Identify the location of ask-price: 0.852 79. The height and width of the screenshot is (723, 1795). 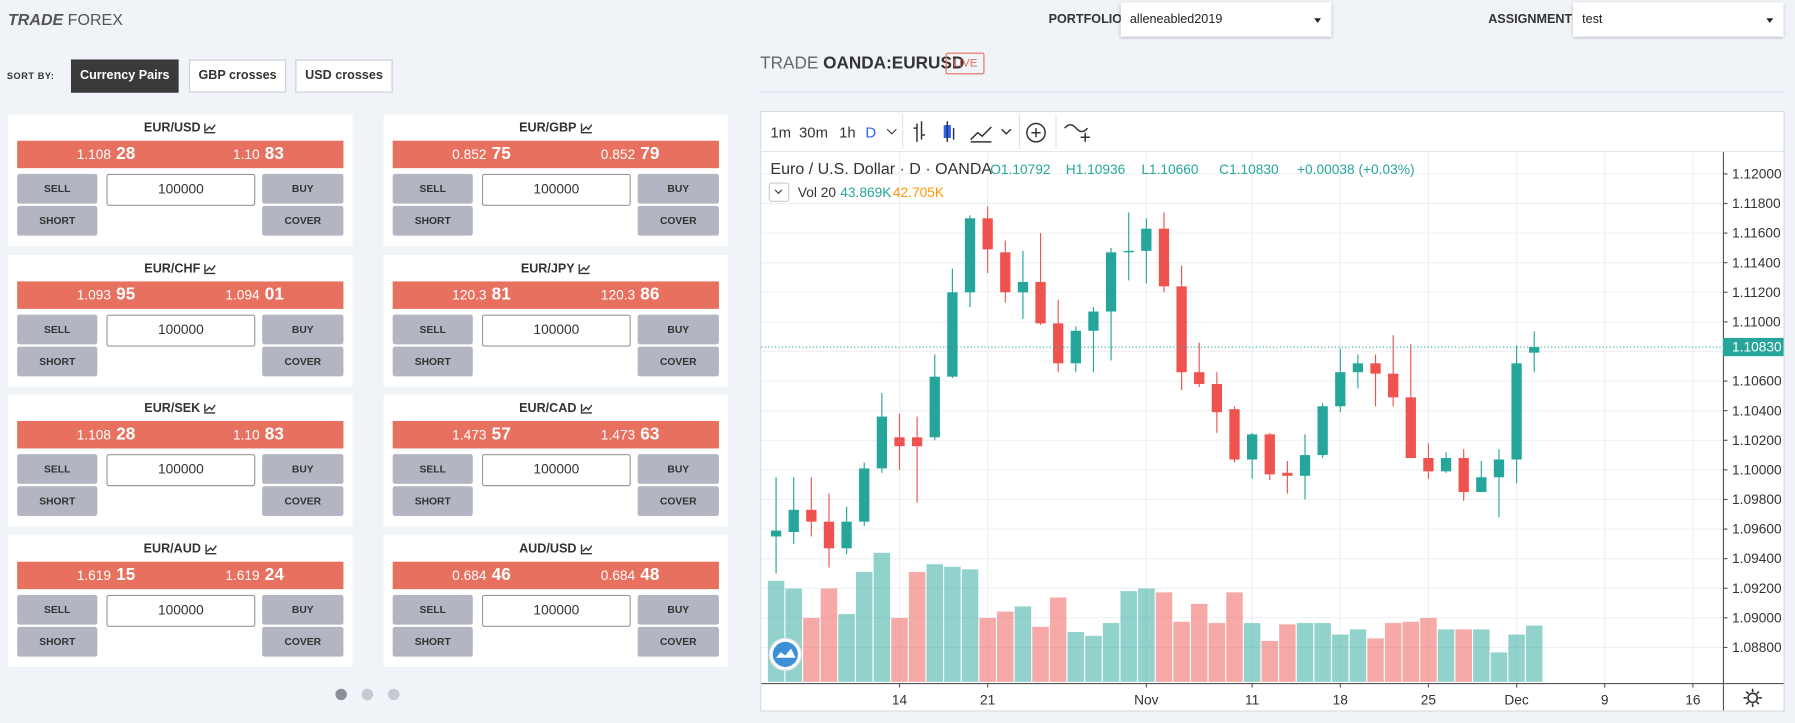
(630, 154).